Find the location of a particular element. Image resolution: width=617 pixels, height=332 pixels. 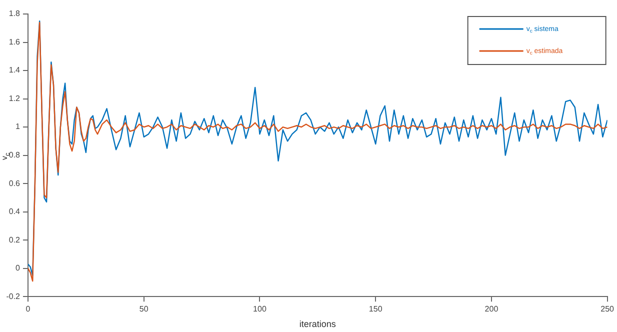

y-tick-label: 1.6 is located at coordinates (14, 41).